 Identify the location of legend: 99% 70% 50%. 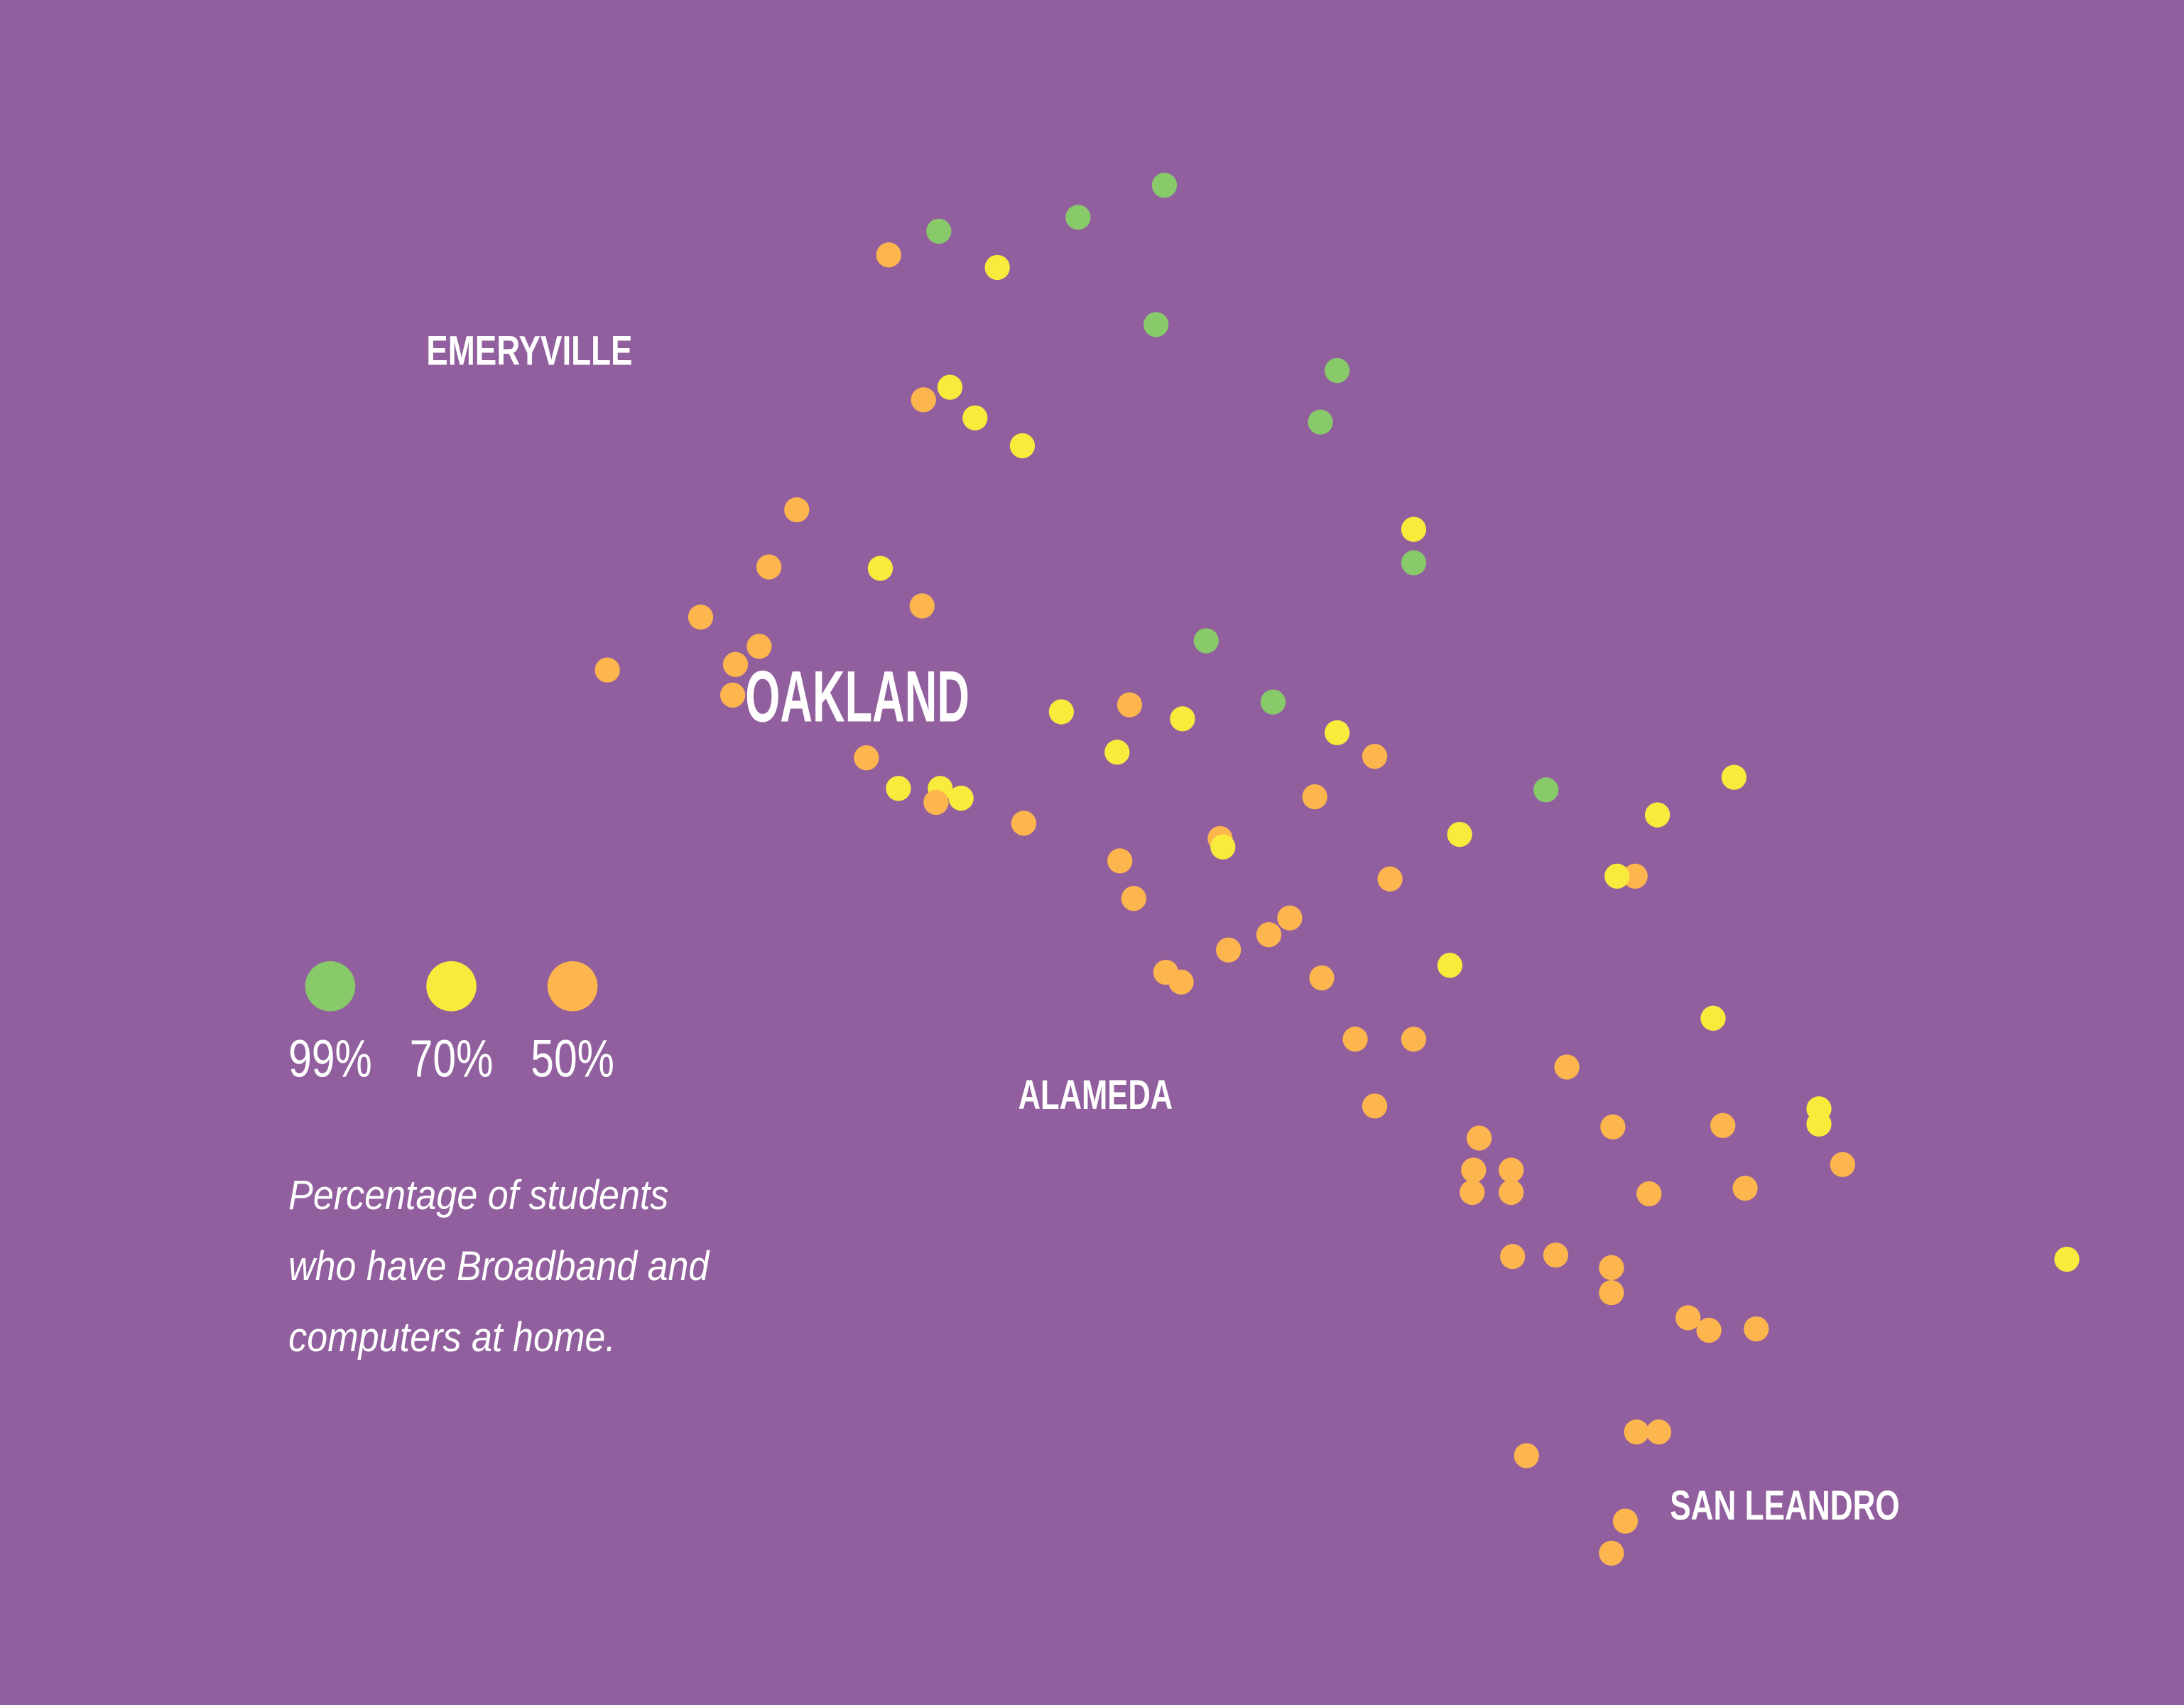
(451, 1024).